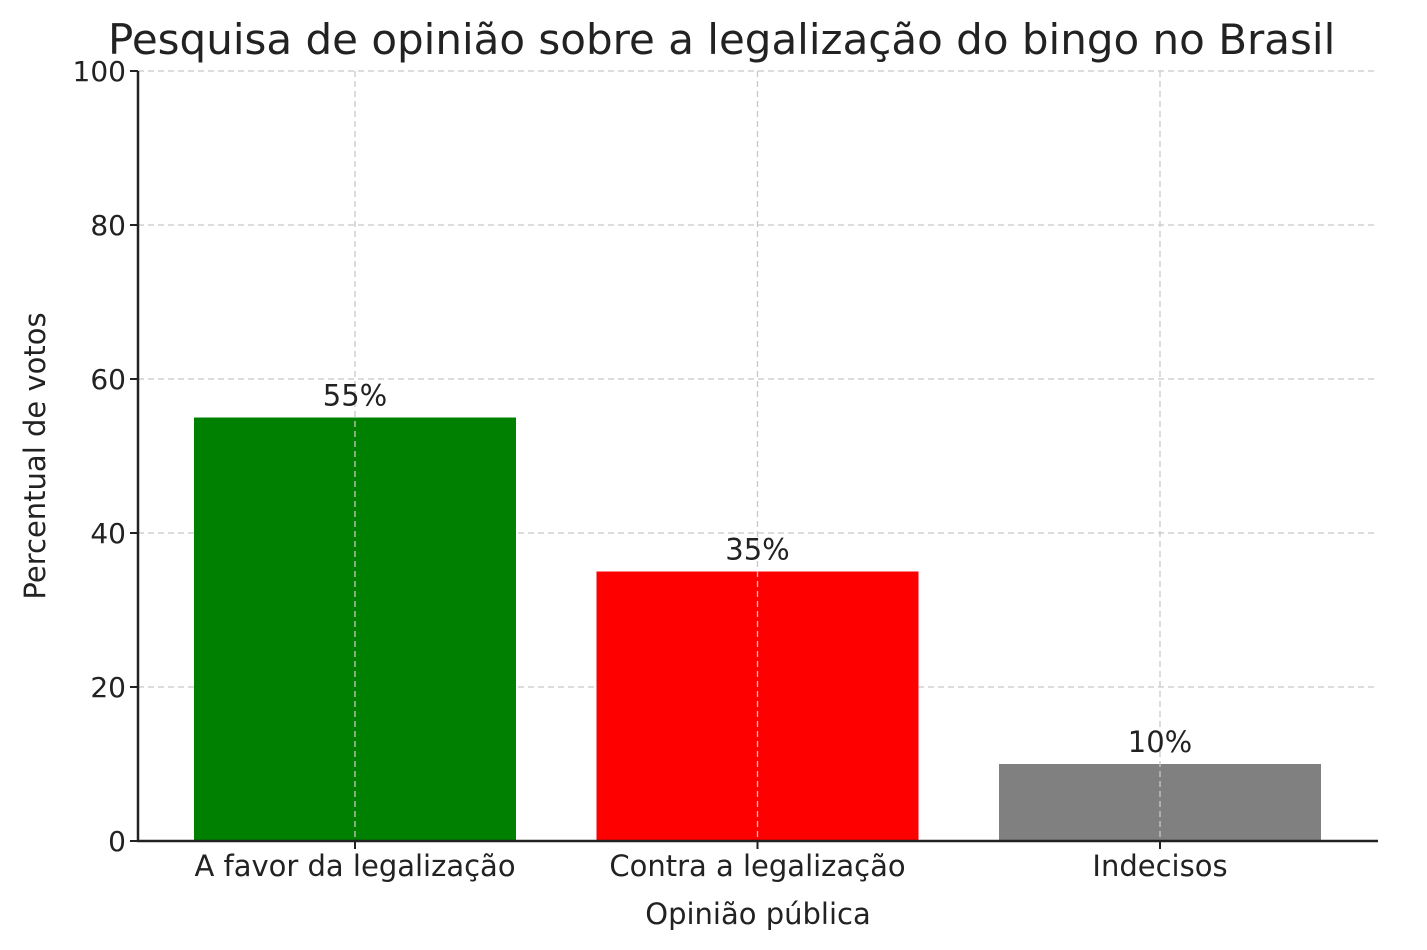  Describe the element at coordinates (99, 71) in the screenshot. I see `y-tick-label: 100` at that location.